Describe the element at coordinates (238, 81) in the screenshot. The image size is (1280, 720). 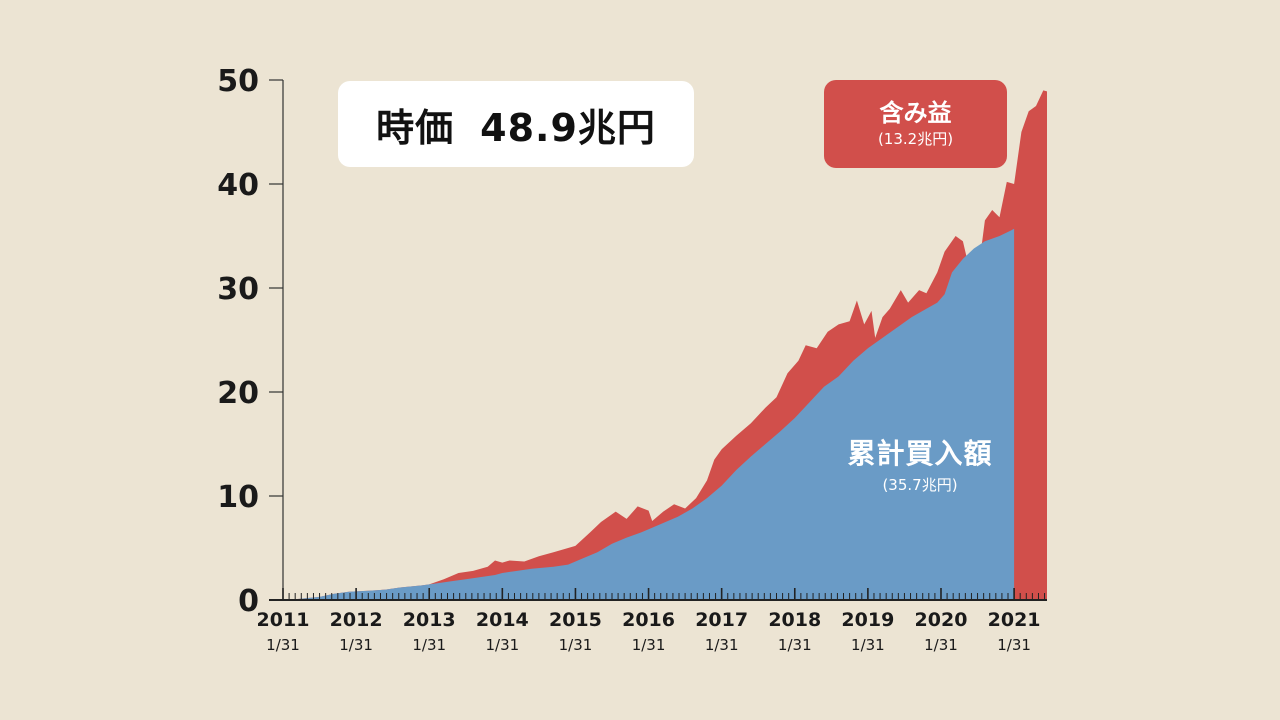
I see `y-tick-label: 50` at that location.